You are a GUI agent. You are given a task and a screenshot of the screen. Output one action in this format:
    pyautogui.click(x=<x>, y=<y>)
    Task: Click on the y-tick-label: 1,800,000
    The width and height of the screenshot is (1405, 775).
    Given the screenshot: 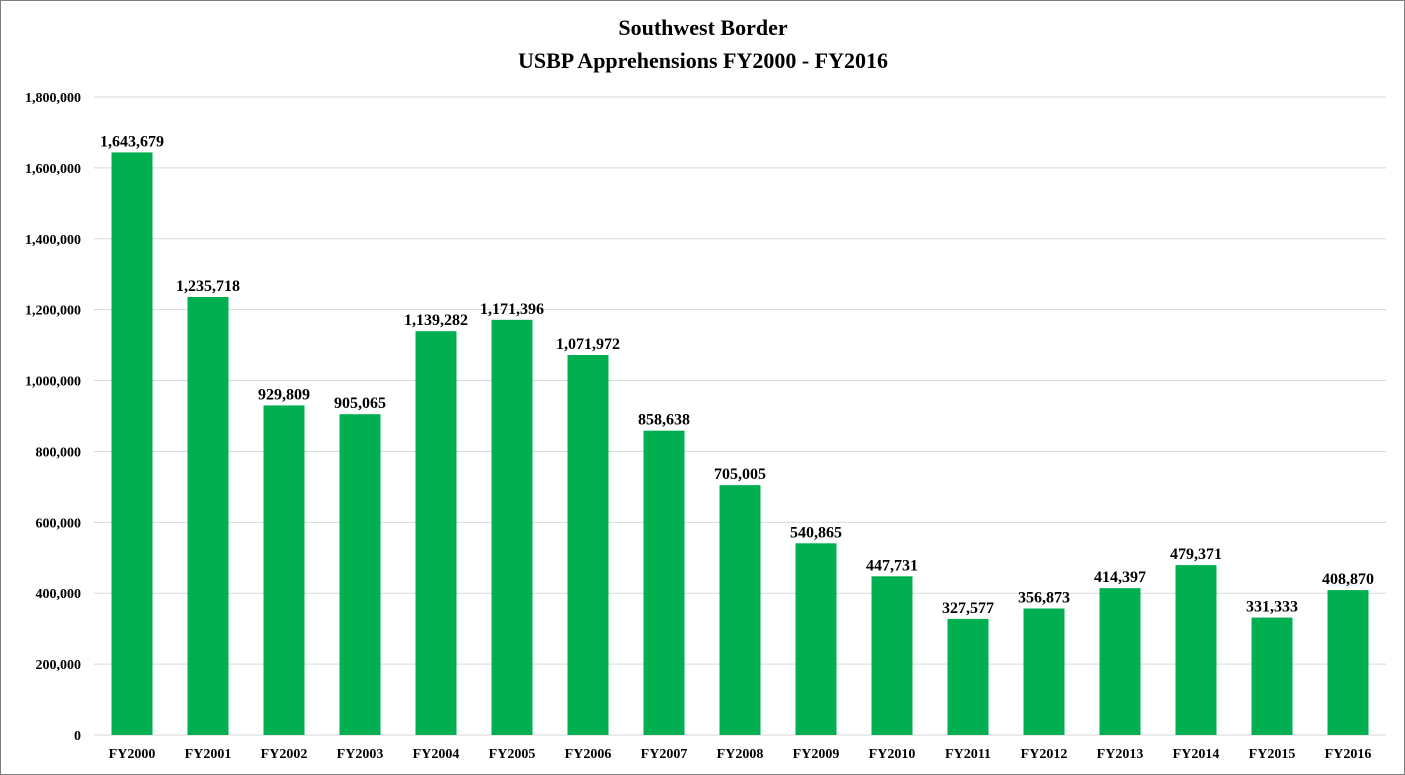 What is the action you would take?
    pyautogui.click(x=53, y=98)
    